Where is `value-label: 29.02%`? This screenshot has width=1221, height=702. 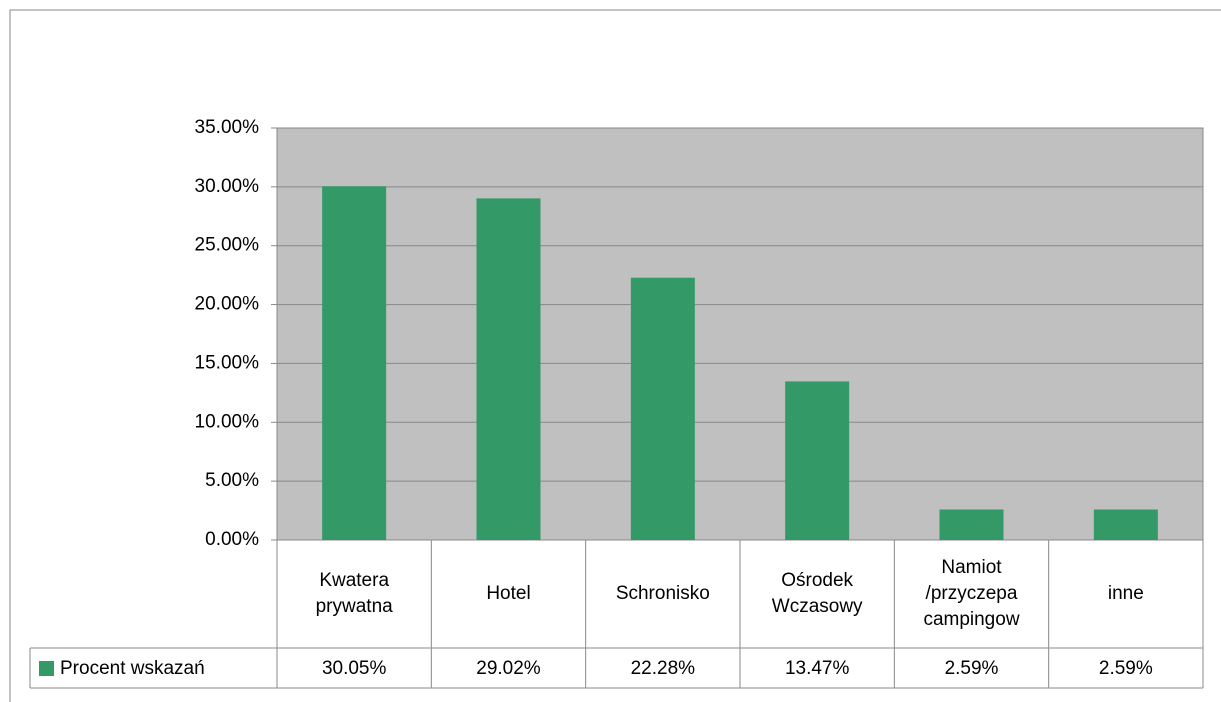
value-label: 29.02% is located at coordinates (508, 668).